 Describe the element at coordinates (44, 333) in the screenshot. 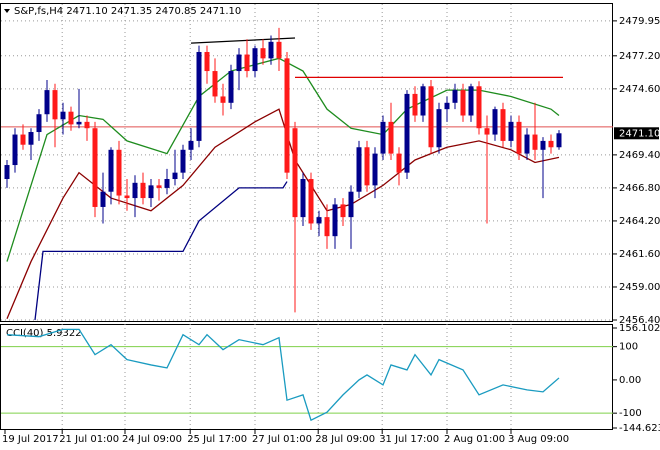

I see `cci-title: CCI(40) 5.9322` at that location.